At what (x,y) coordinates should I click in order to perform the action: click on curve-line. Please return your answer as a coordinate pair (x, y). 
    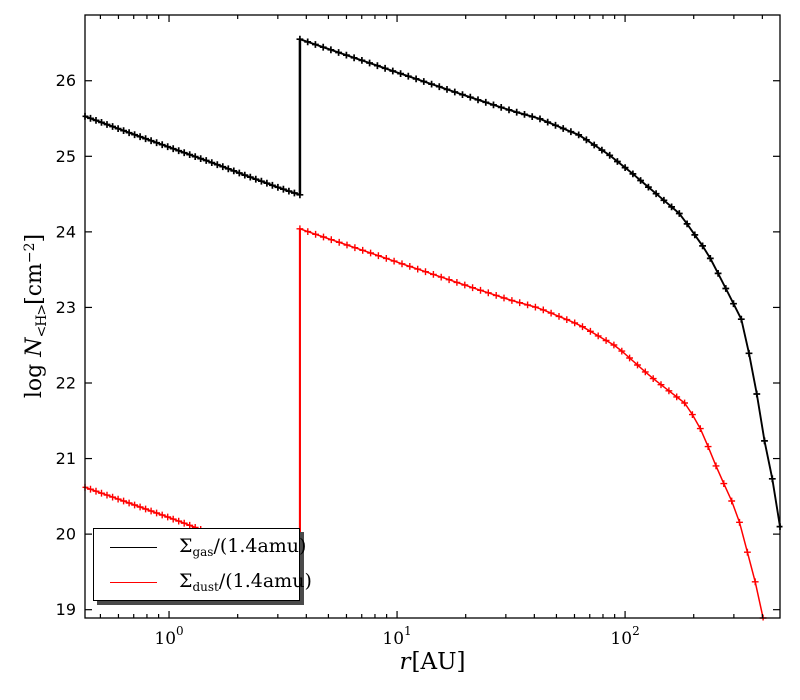
    Looking at the image, I should click on (192, 155).